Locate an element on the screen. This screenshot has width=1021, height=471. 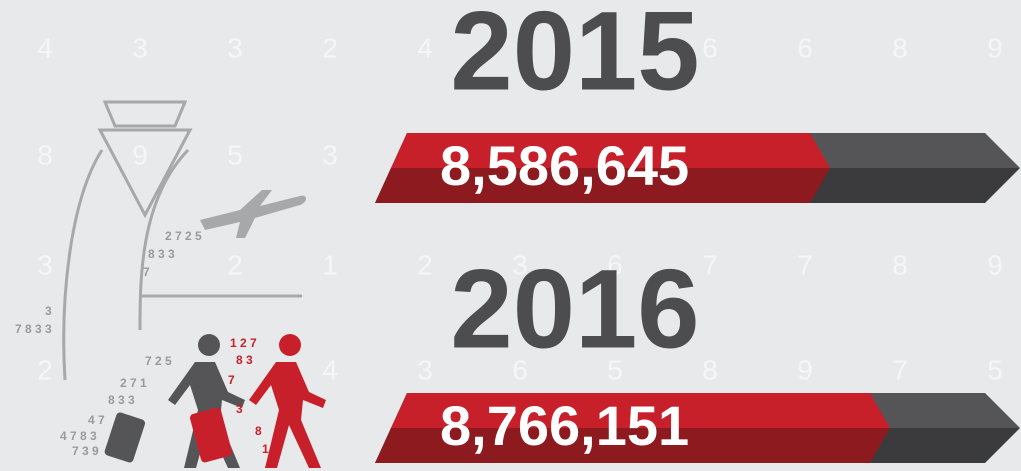
background-digit: 1 is located at coordinates (330, 264).